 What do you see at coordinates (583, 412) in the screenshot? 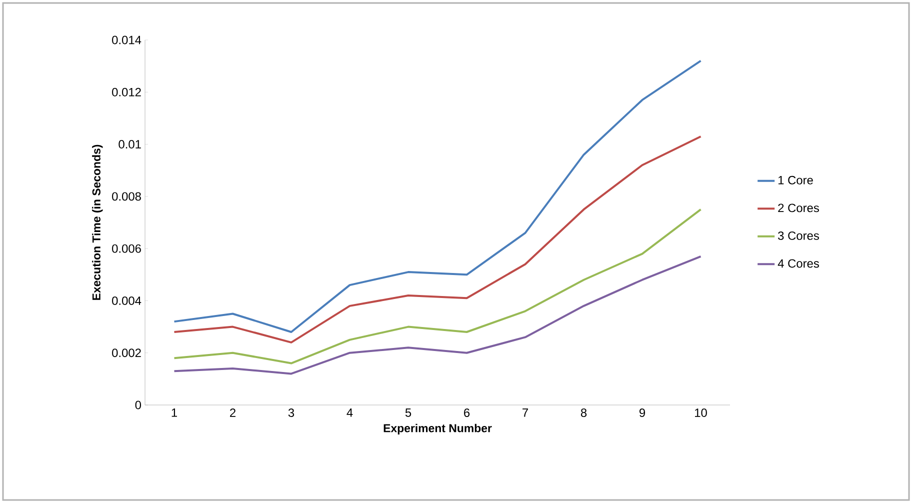
I see `x-tick-label: 8` at bounding box center [583, 412].